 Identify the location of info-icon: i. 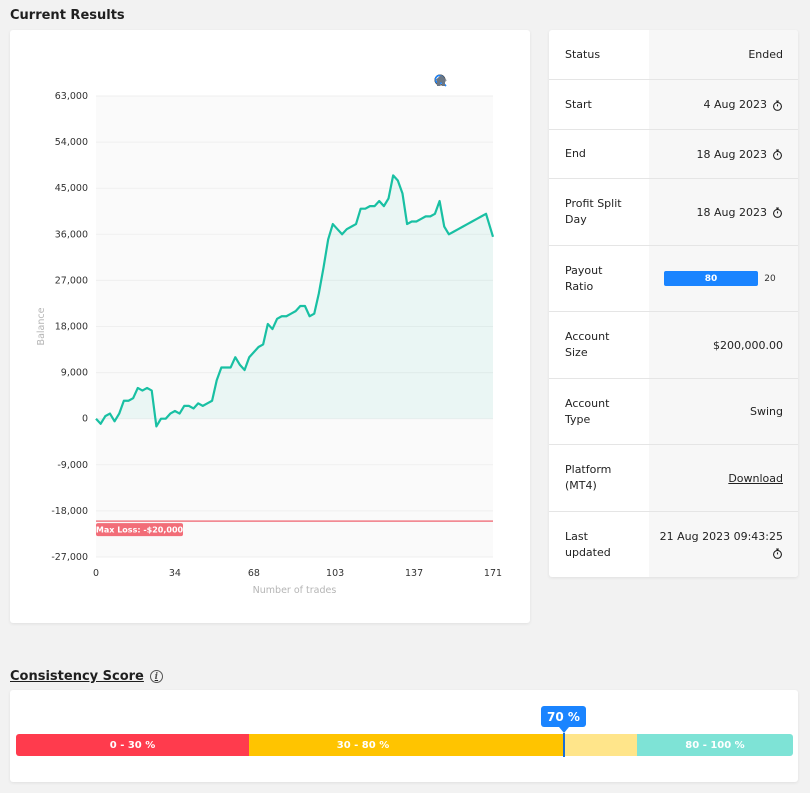
(156, 676).